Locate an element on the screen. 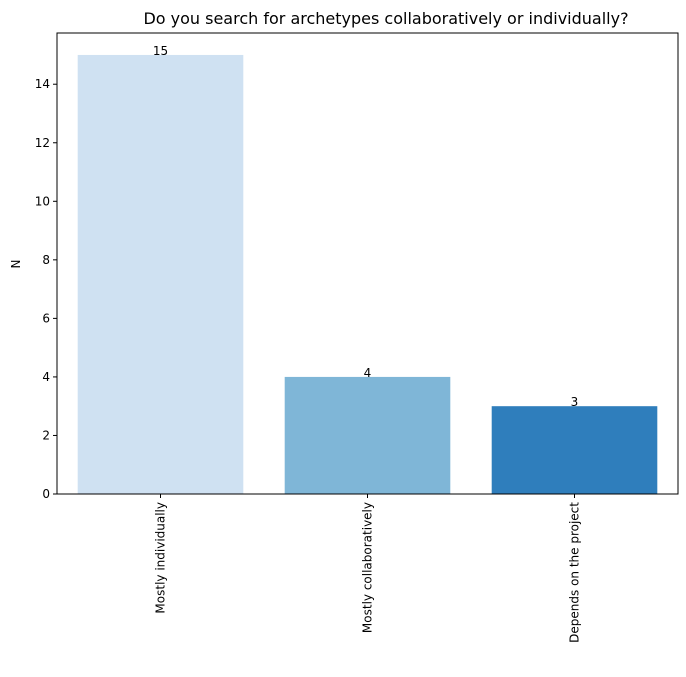  y-tick-label-6: 12 is located at coordinates (42, 143).